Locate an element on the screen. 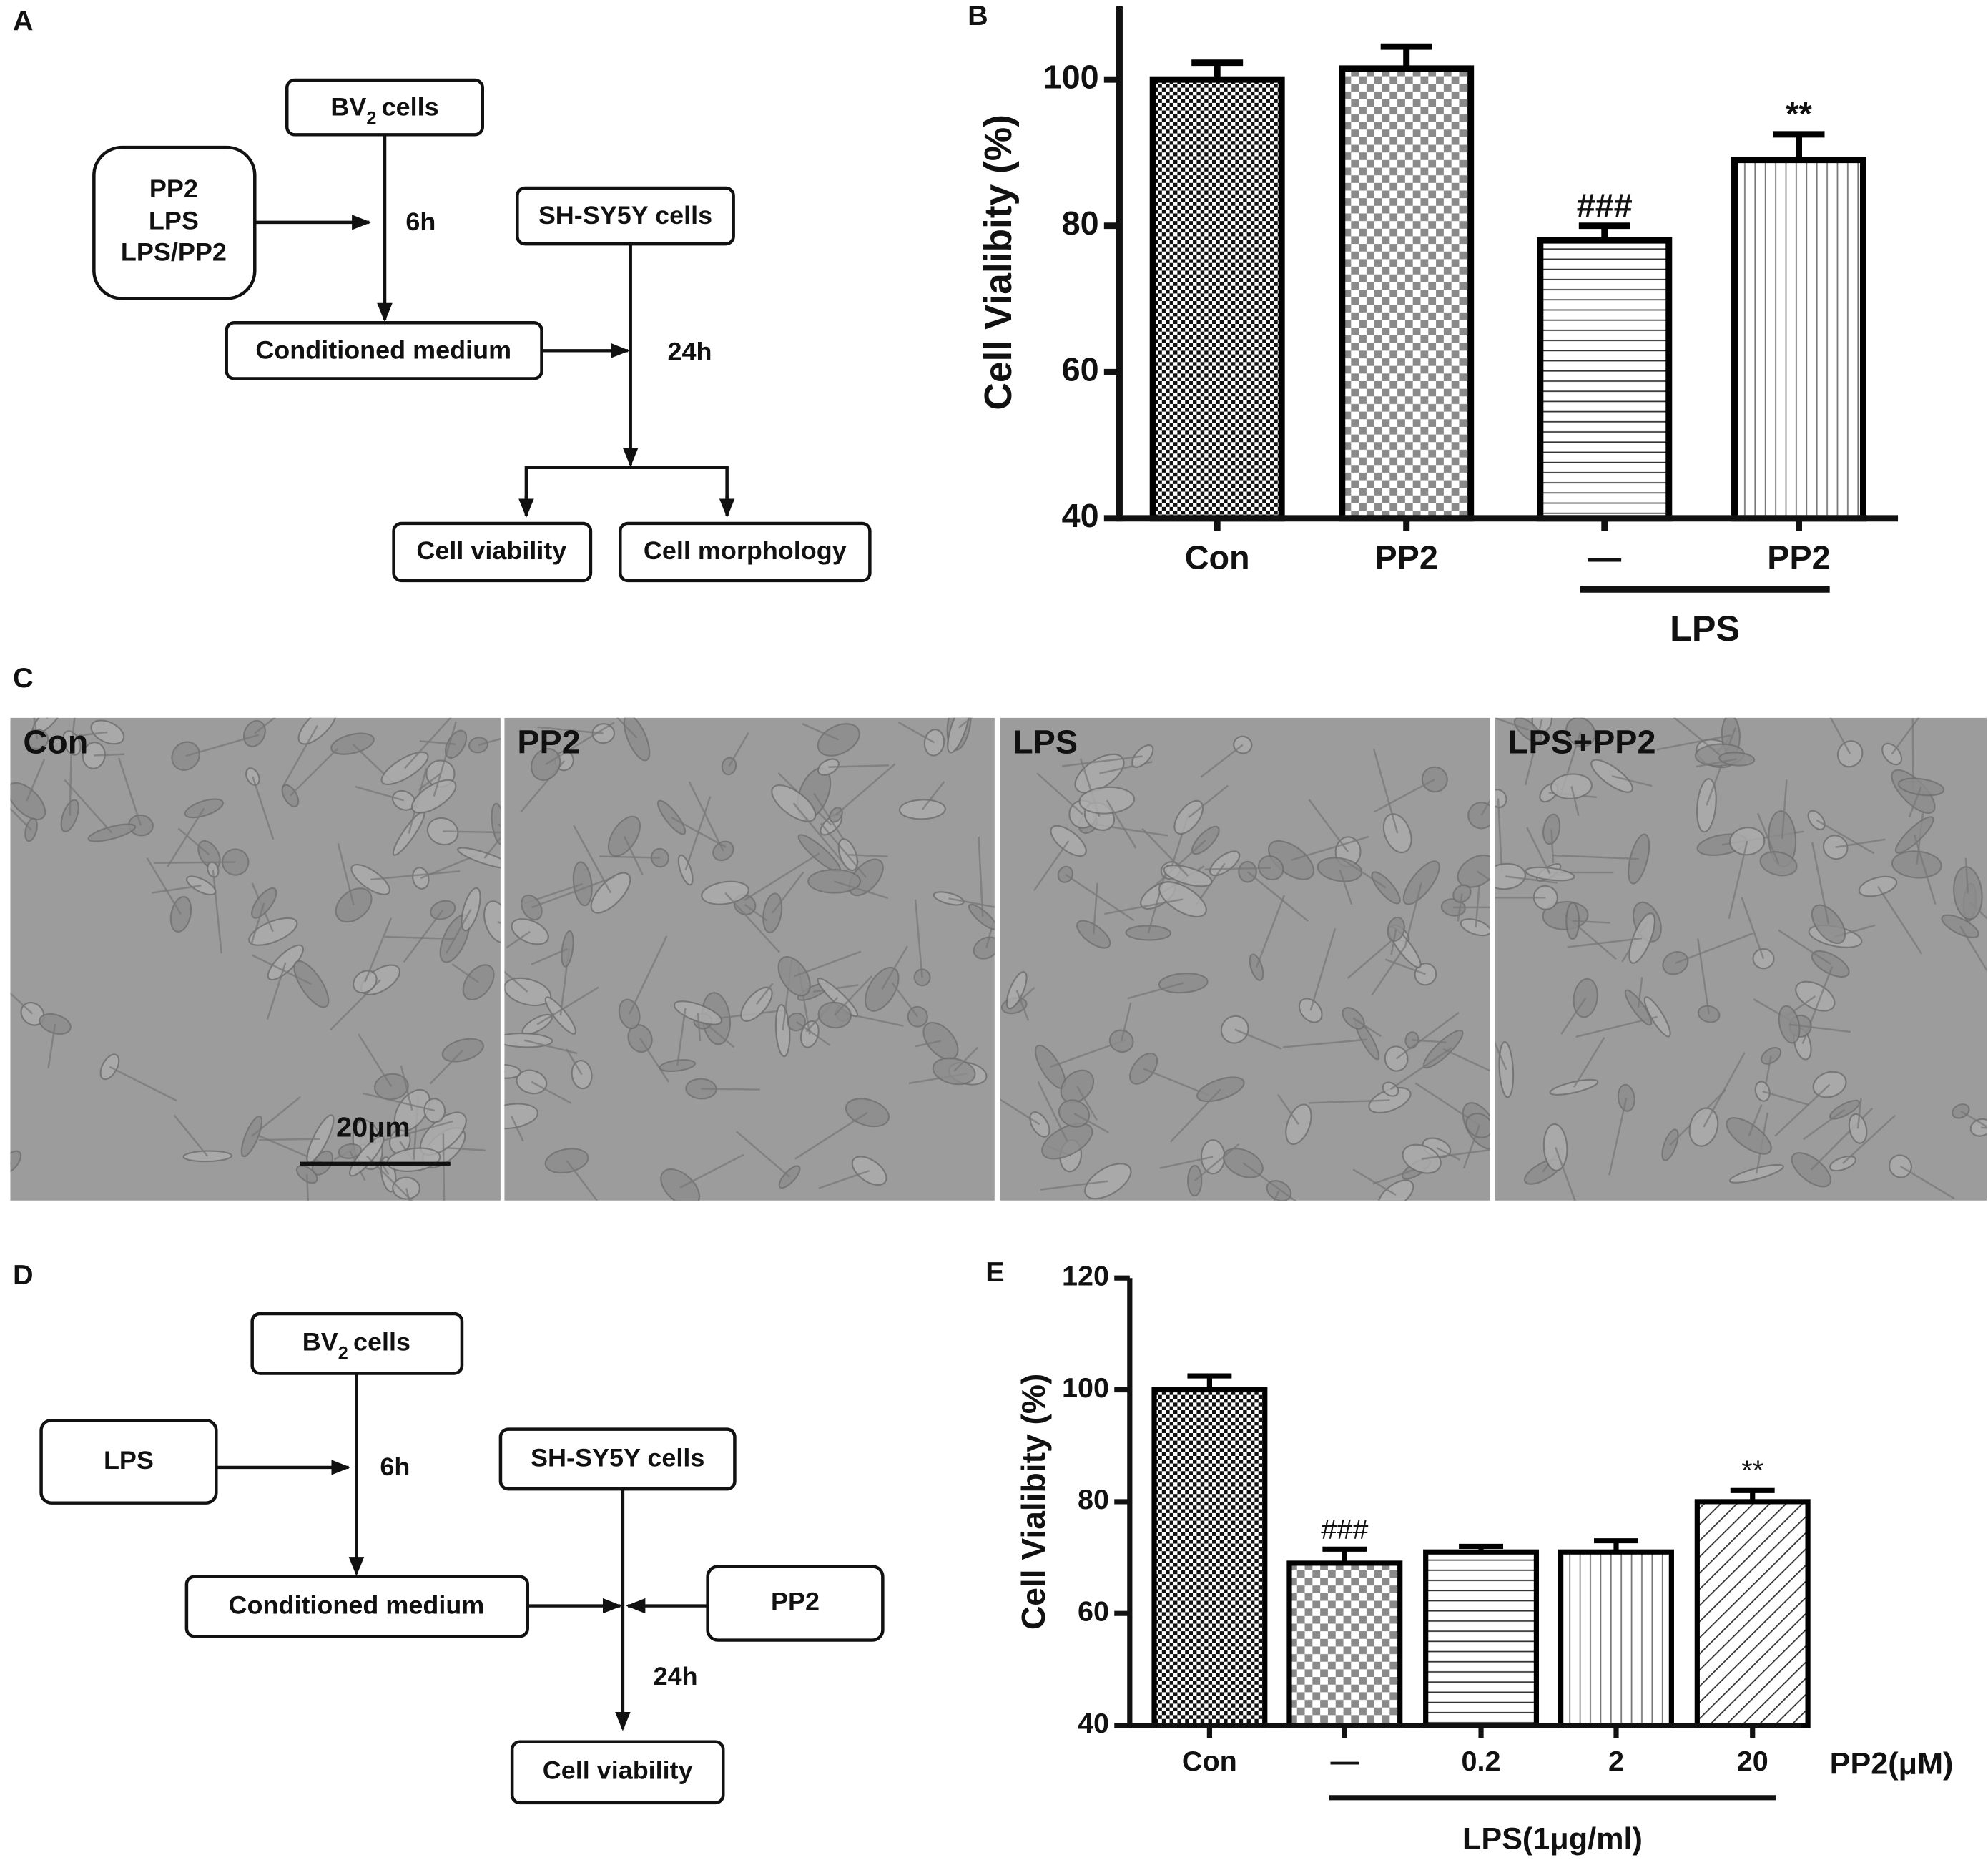  node-label: BV2 cells is located at coordinates (384, 110).